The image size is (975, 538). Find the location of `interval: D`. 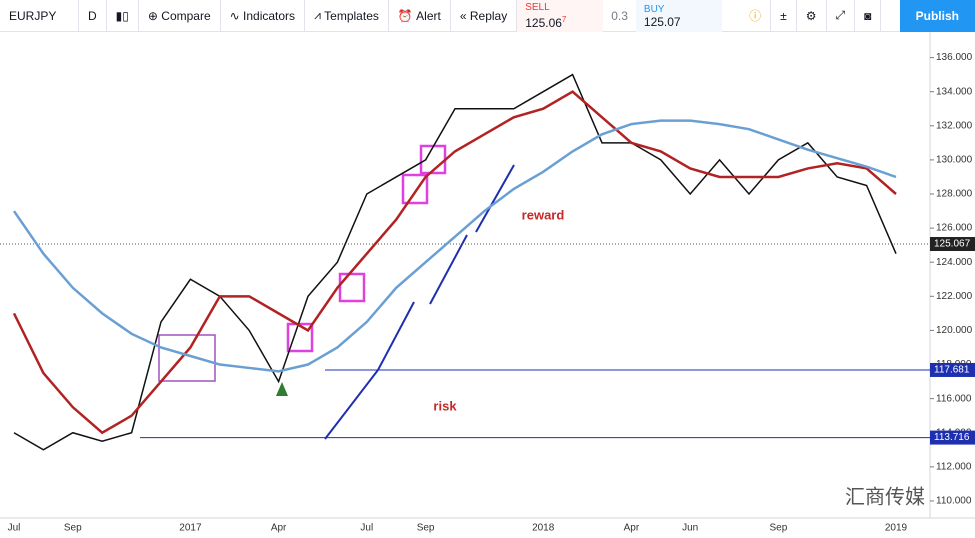

interval: D is located at coordinates (93, 16).